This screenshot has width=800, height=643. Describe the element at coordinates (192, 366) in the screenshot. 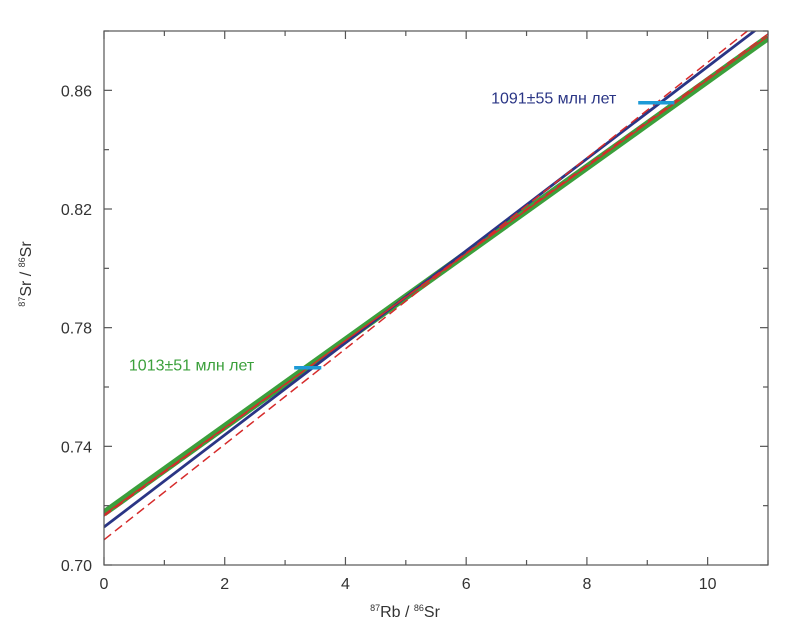

I see `age-annotation-1: 1013±51 млн лет` at that location.